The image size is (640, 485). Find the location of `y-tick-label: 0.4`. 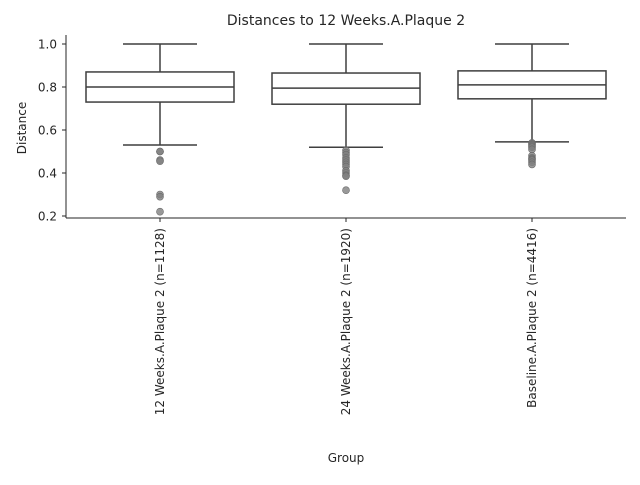

y-tick-label: 0.4 is located at coordinates (47, 174).